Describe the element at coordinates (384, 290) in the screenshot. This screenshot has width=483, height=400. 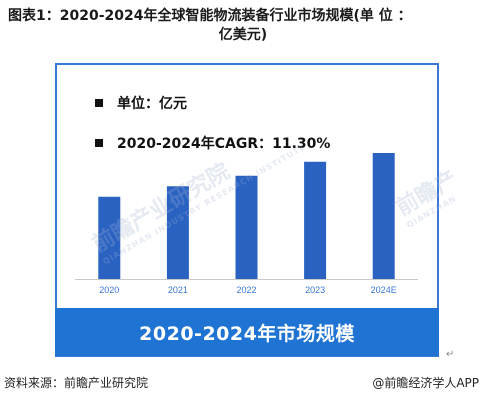
I see `x-tick-label-2024E: 2024E` at that location.